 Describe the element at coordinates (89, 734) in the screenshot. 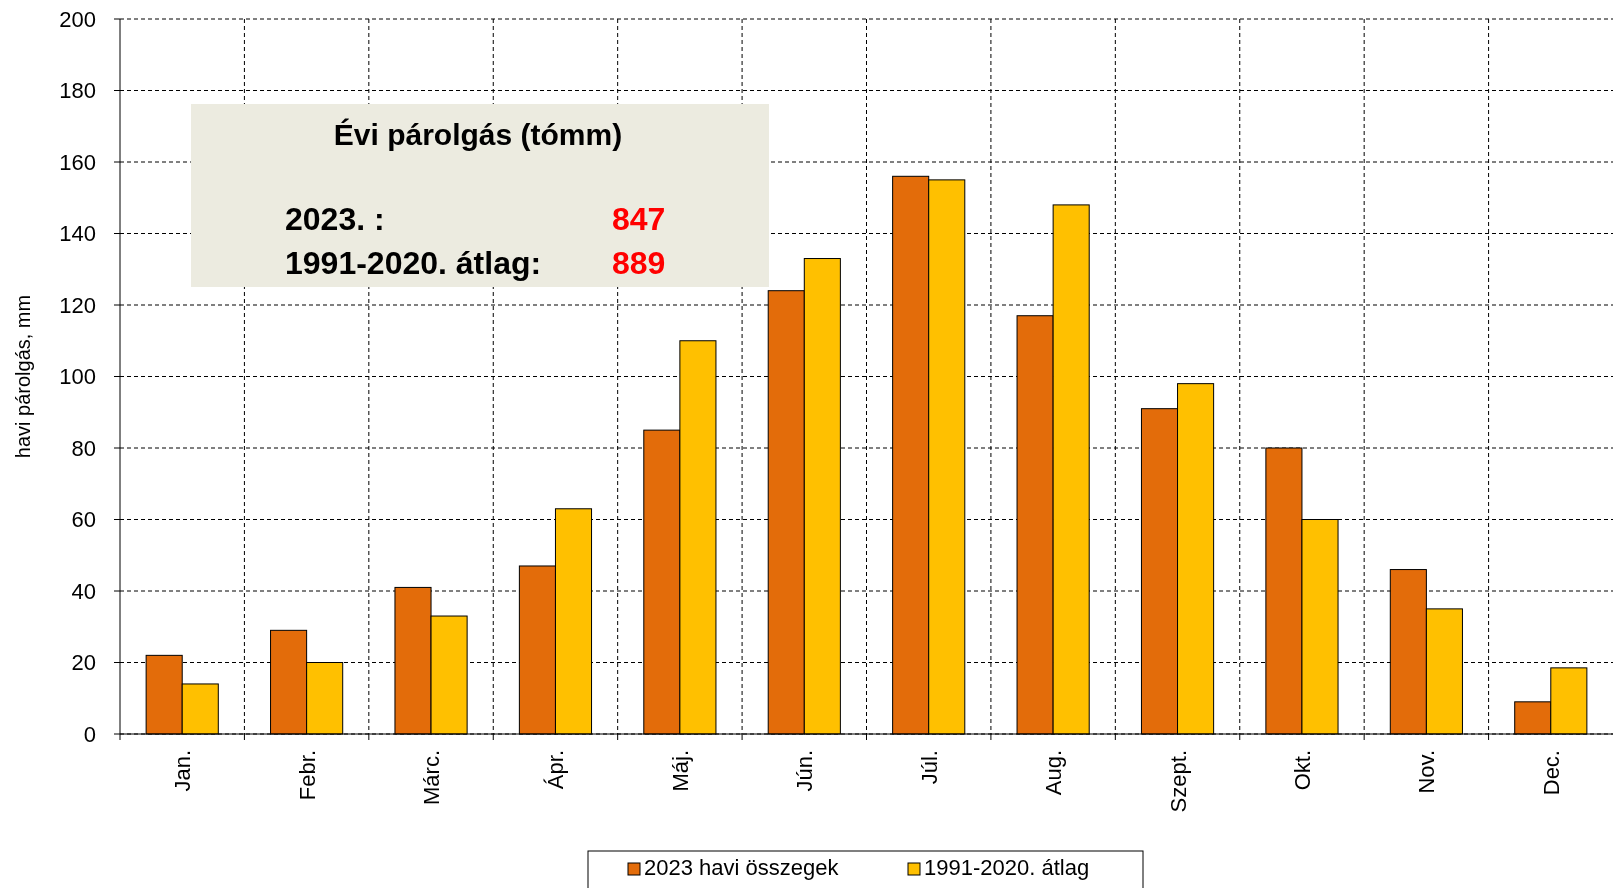

I see `y-tick-label: 0` at that location.